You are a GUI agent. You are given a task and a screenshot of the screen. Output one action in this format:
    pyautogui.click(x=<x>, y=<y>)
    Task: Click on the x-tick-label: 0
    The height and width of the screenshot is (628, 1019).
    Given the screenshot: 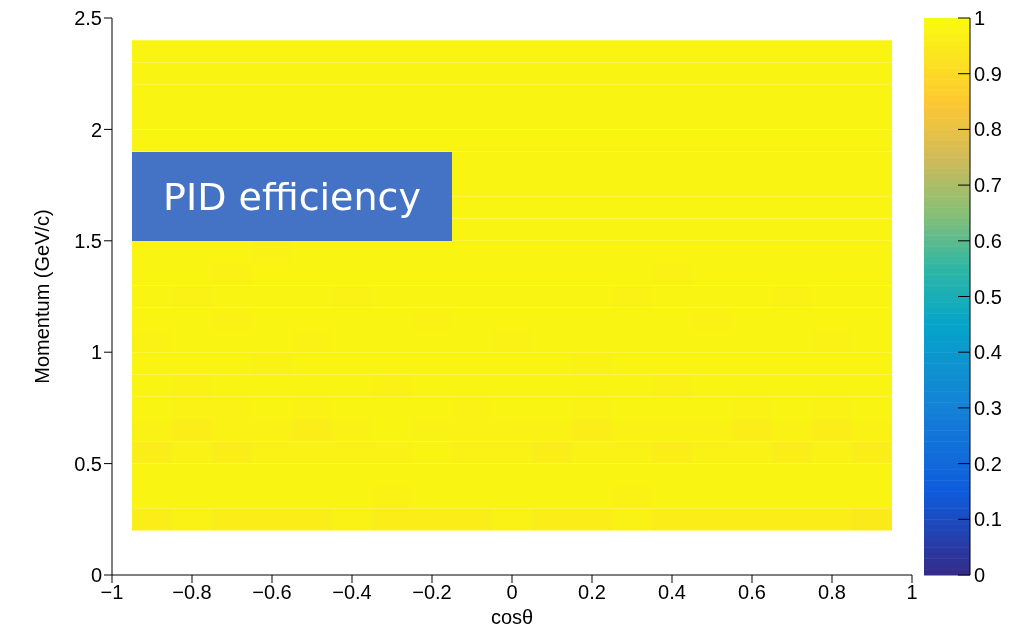 What is the action you would take?
    pyautogui.click(x=512, y=592)
    